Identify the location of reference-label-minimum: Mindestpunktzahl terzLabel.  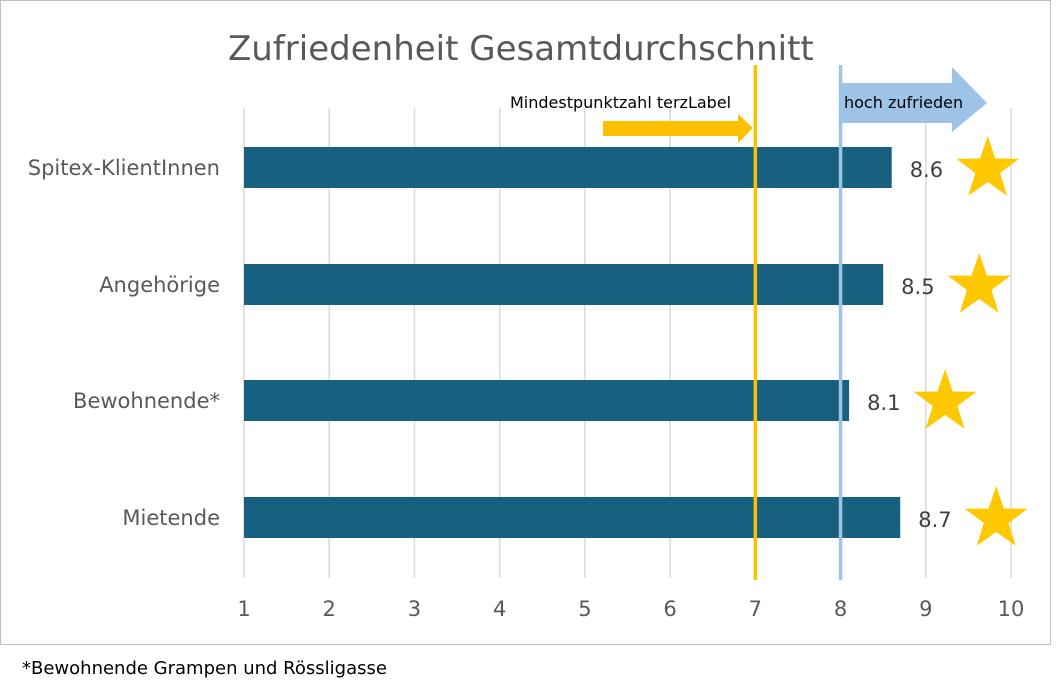
(620, 102).